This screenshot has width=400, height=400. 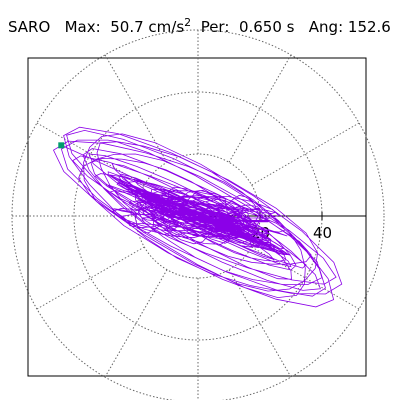 I want to click on max-value: 50.7 cm/s, so click(x=147, y=27).